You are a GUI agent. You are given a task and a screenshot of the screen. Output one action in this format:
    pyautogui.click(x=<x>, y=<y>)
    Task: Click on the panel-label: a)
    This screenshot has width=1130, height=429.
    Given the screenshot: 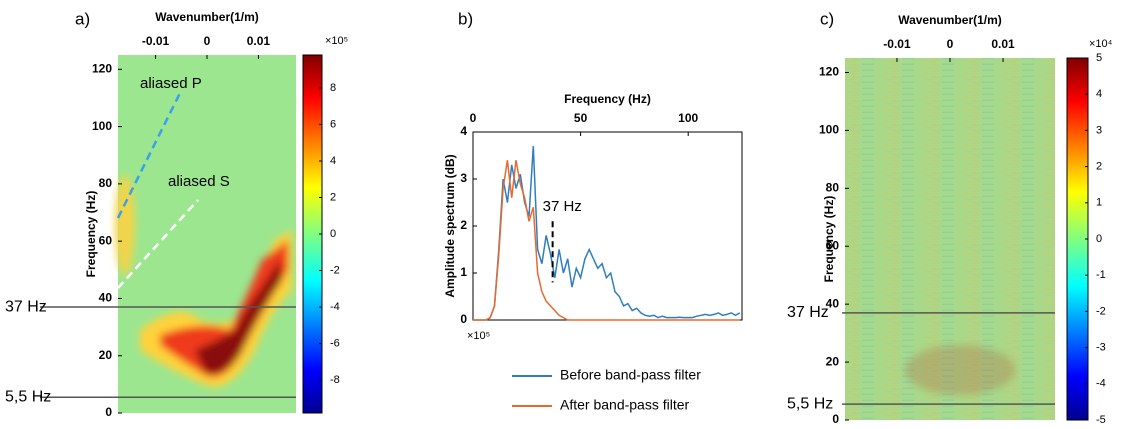 What is the action you would take?
    pyautogui.click(x=82, y=18)
    